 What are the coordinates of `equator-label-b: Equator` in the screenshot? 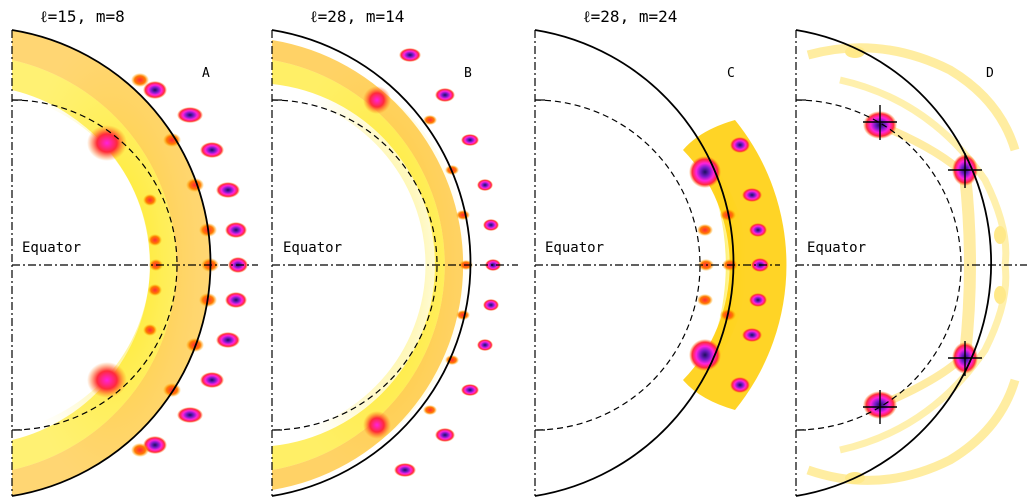 It's located at (312, 248).